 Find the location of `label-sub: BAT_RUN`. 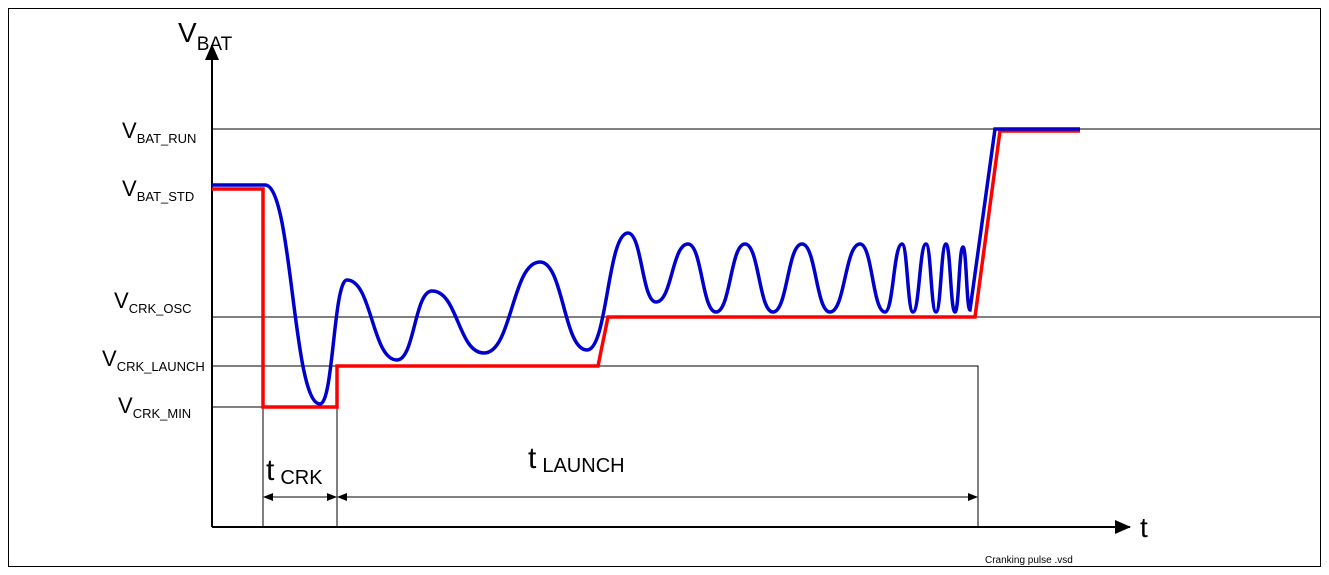

label-sub: BAT_RUN is located at coordinates (167, 138).